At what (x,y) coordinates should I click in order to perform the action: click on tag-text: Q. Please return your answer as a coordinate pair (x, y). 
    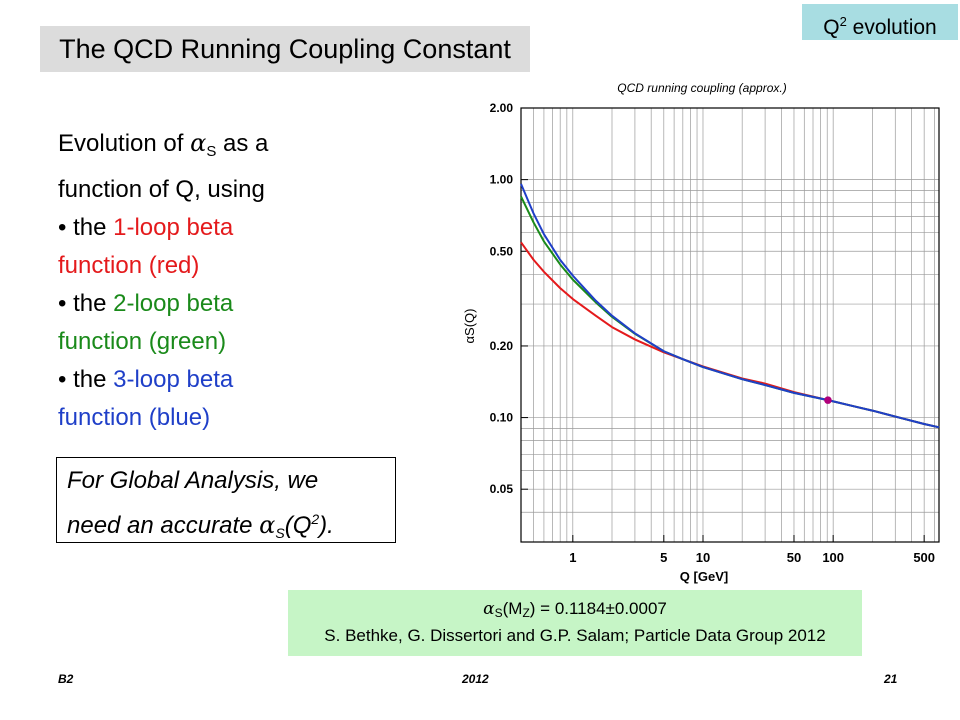
    Looking at the image, I should click on (831, 27).